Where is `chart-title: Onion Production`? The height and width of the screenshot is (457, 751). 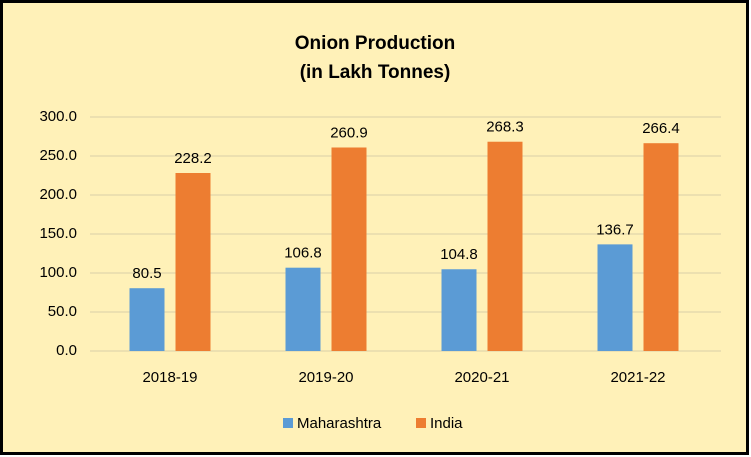 chart-title: Onion Production is located at coordinates (375, 43).